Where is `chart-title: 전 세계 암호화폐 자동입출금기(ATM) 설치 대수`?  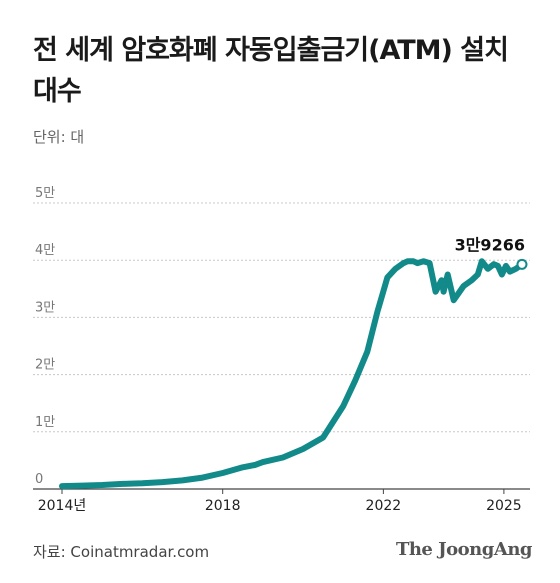 chart-title: 전 세계 암호화폐 자동입출금기(ATM) 설치 대수 is located at coordinates (271, 71).